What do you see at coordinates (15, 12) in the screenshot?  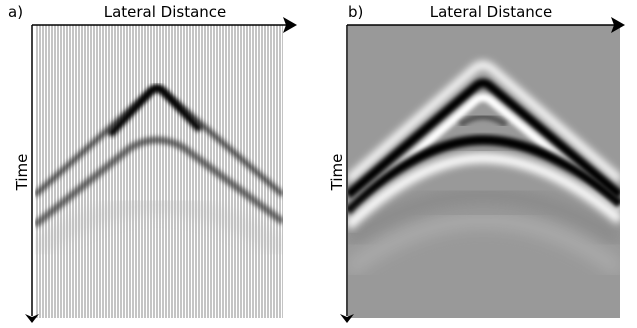 I see `panel-label: a)` at bounding box center [15, 12].